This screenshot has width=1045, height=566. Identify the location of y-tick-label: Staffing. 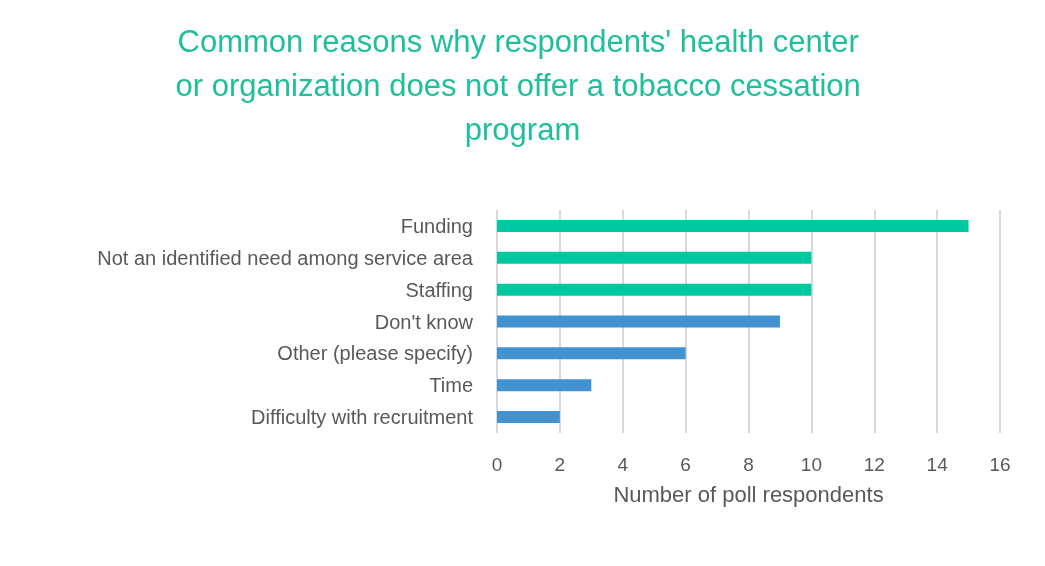
(439, 289).